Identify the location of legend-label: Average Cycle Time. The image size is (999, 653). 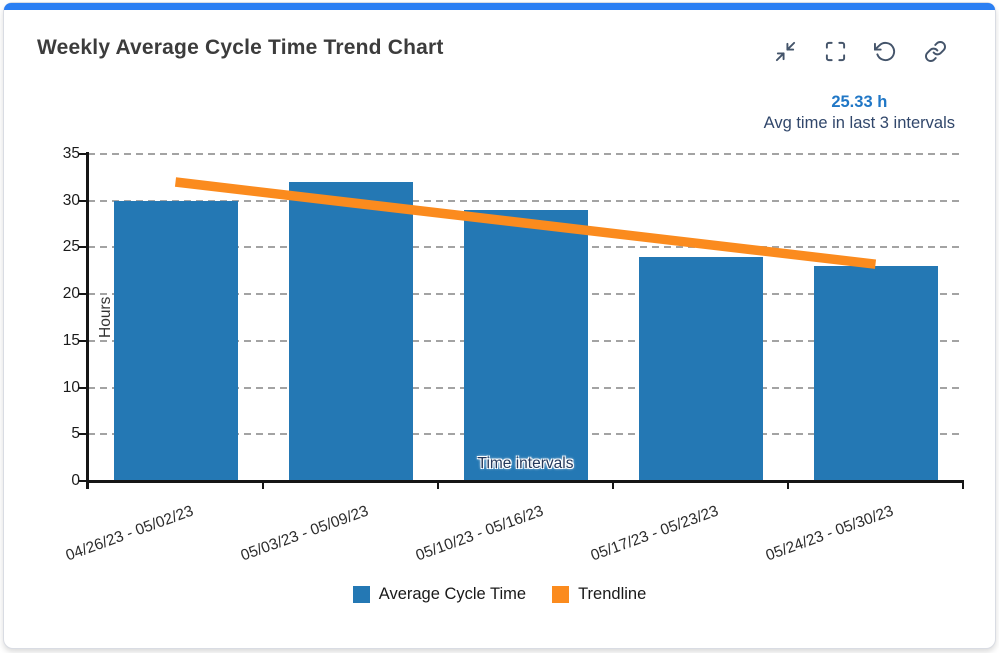
(452, 594).